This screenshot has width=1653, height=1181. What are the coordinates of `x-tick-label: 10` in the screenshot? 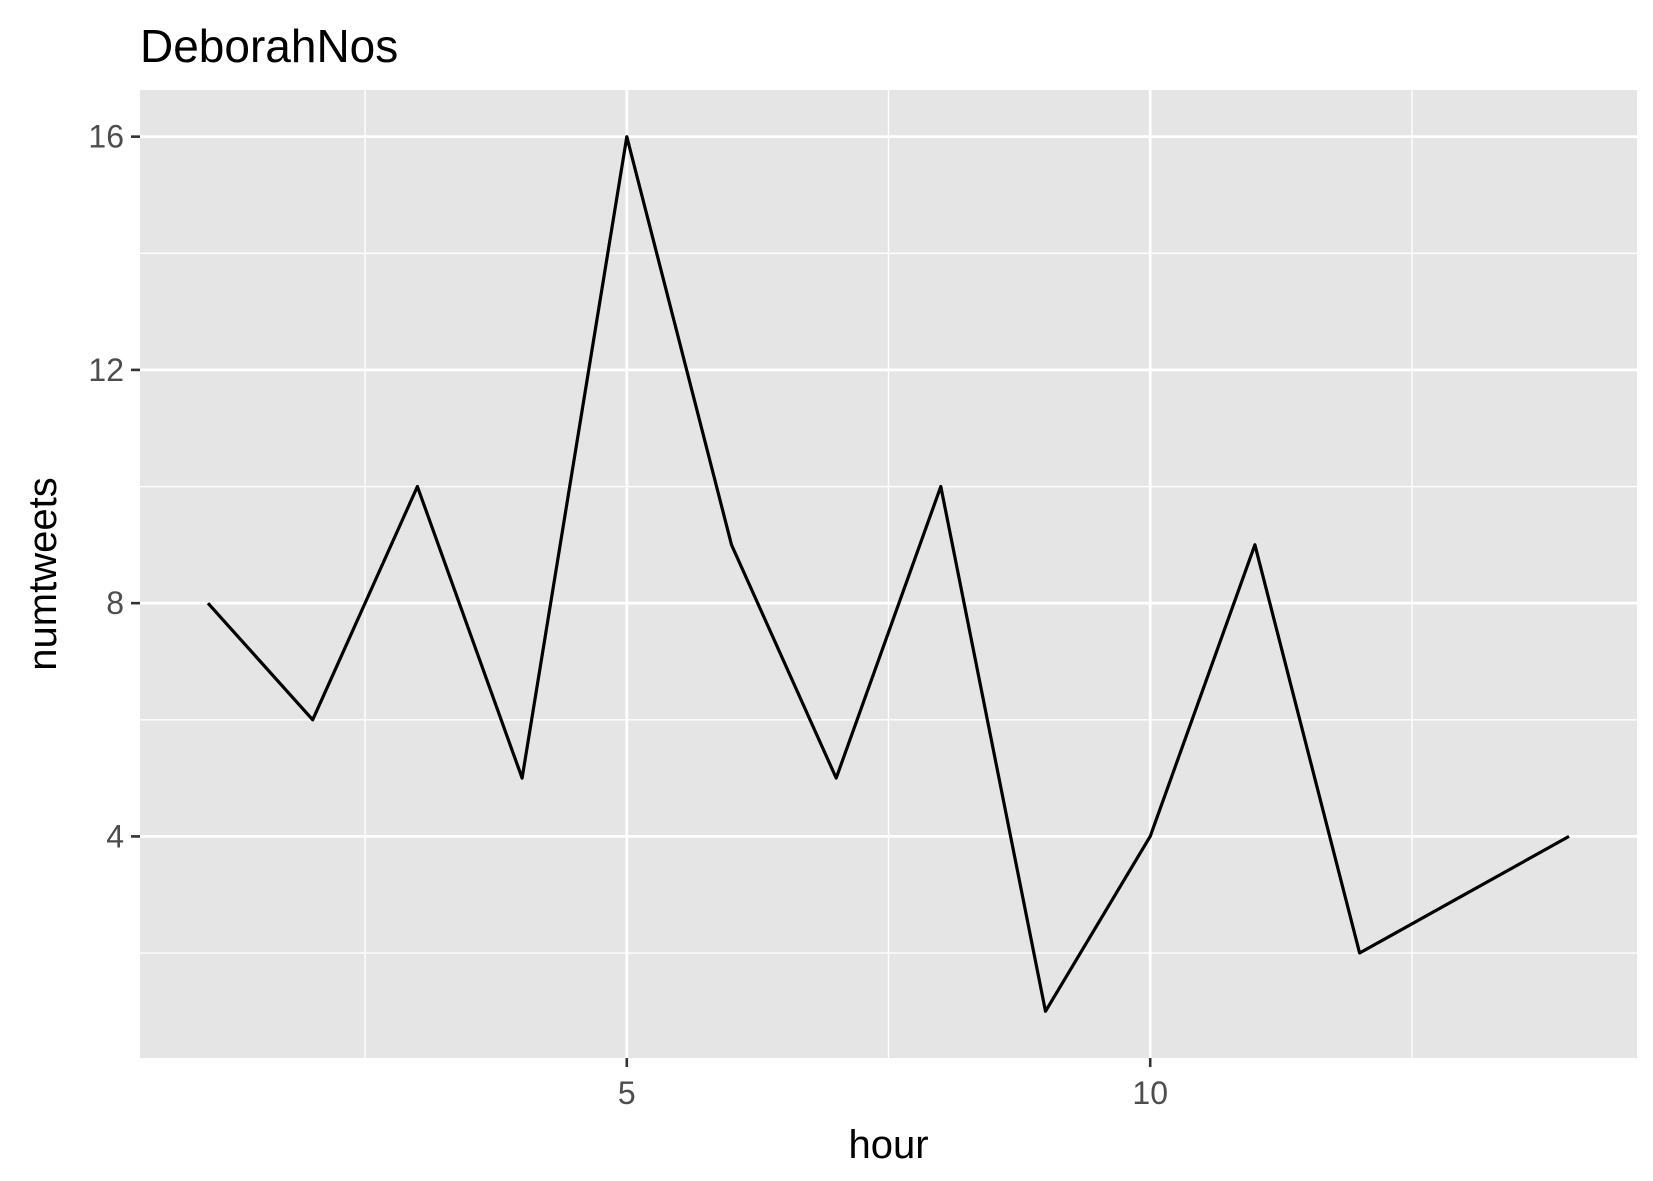 It's located at (1150, 1093).